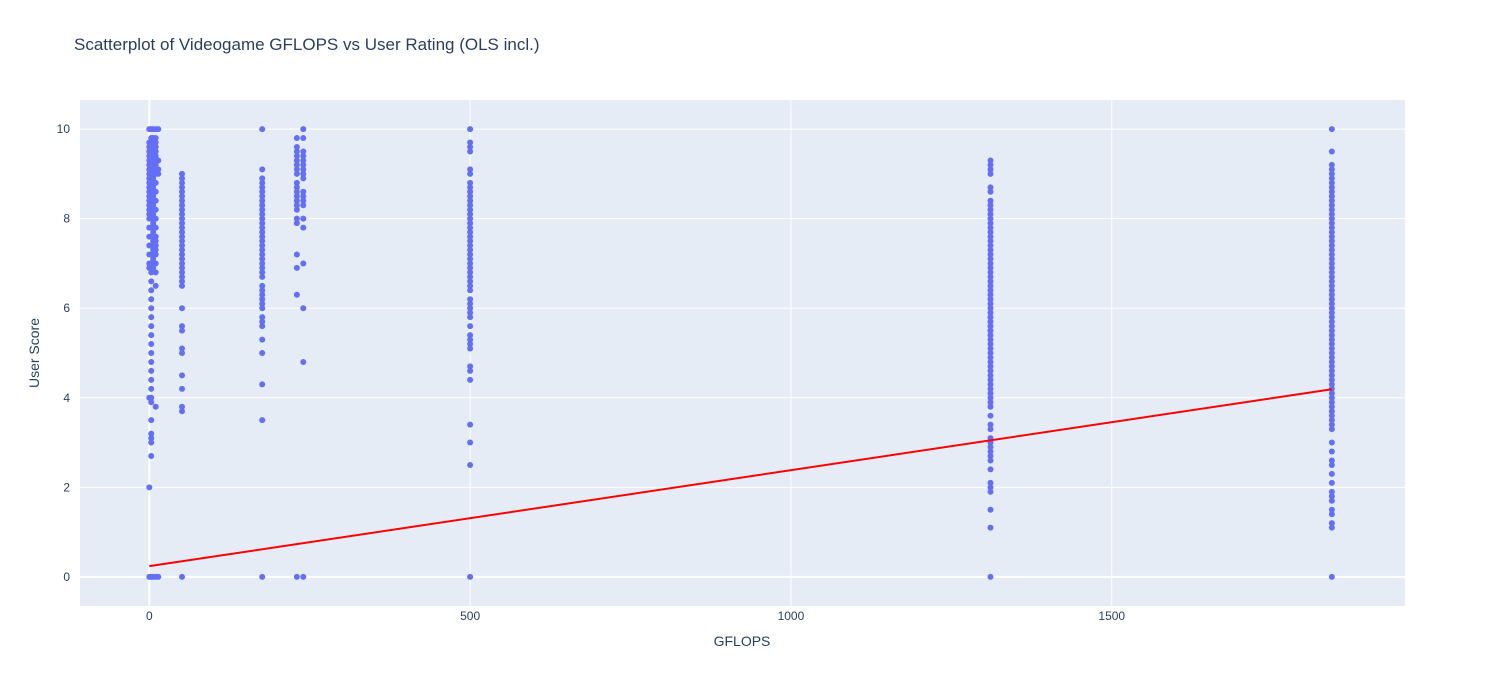 The width and height of the screenshot is (1485, 685). What do you see at coordinates (34, 353) in the screenshot?
I see `y-axis-title: User Score` at bounding box center [34, 353].